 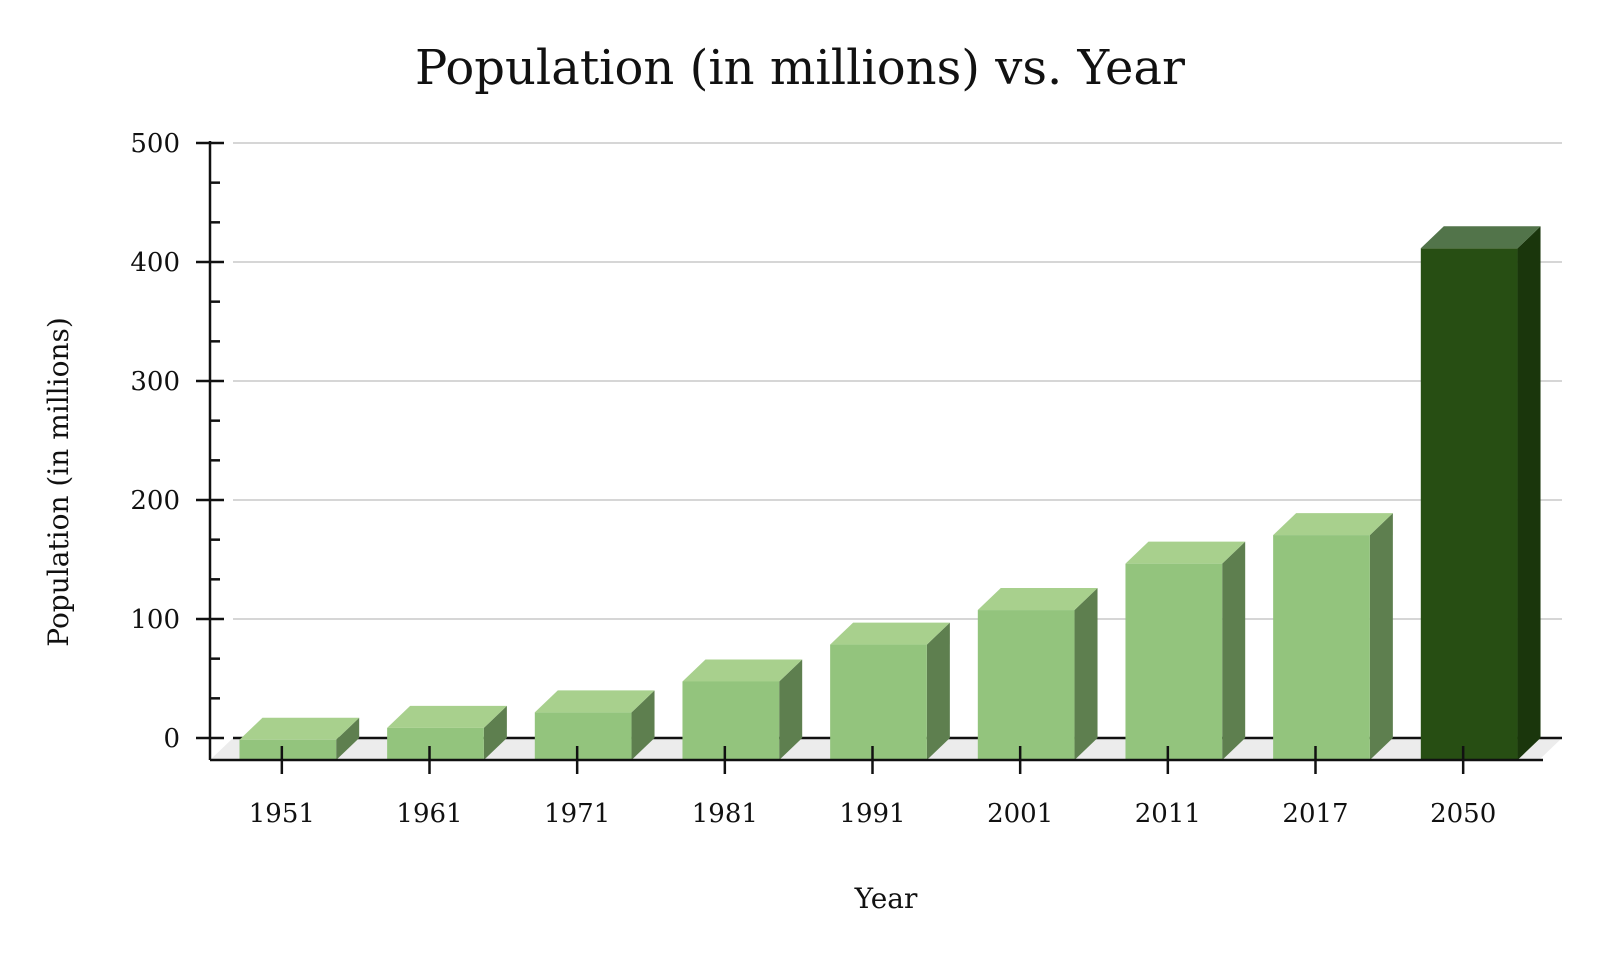 I want to click on x-tick-label: 1981, so click(x=725, y=814).